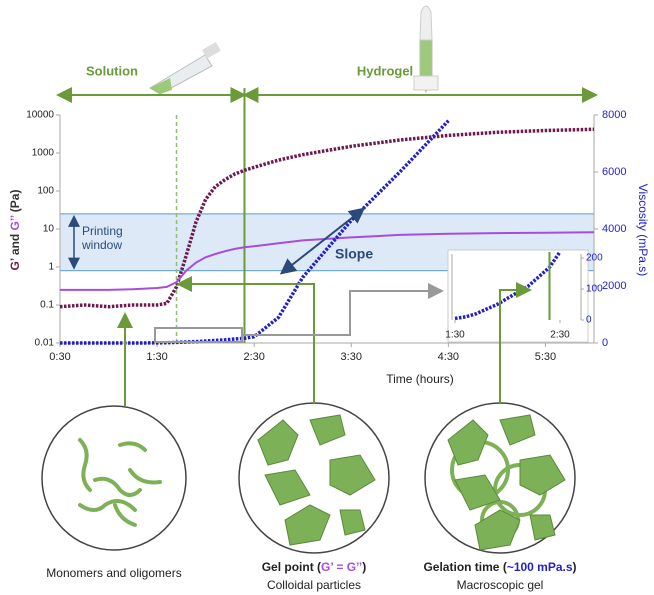 The width and height of the screenshot is (654, 595). I want to click on panel-label: Gel point (G’ = G’’), so click(314, 567).